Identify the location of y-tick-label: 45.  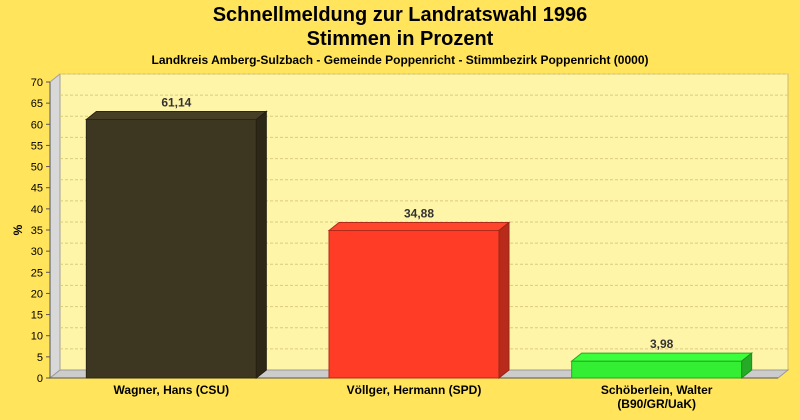
(37, 189).